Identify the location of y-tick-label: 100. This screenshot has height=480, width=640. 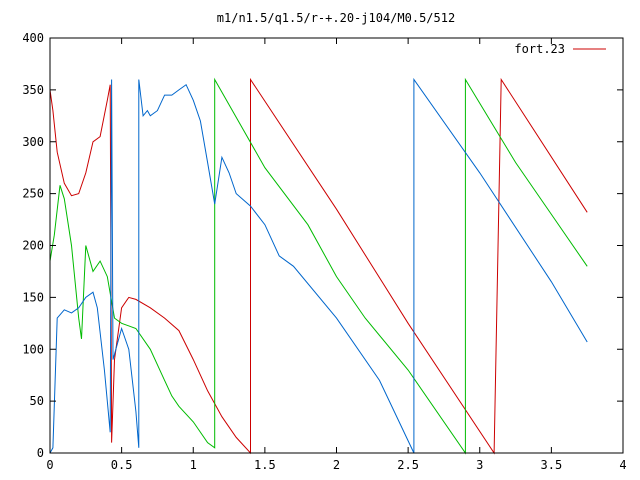
(33, 349).